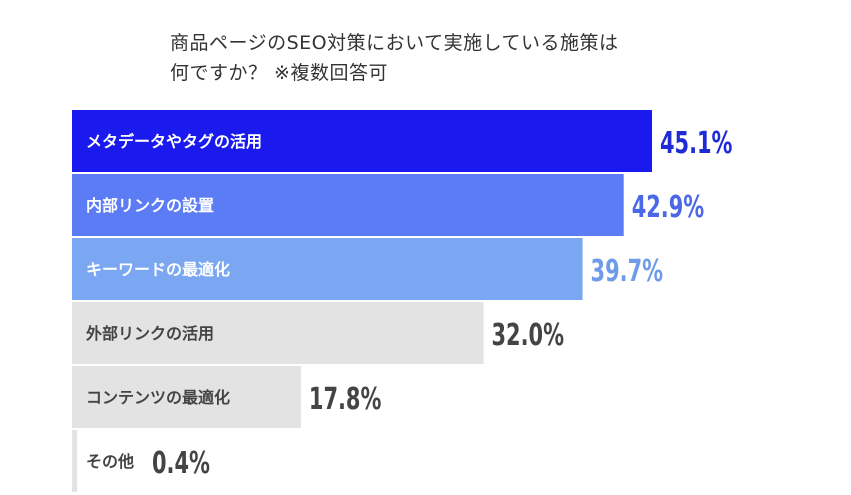 The height and width of the screenshot is (495, 851). I want to click on bar-category-label-1: メタデータやタグの活用, so click(174, 141).